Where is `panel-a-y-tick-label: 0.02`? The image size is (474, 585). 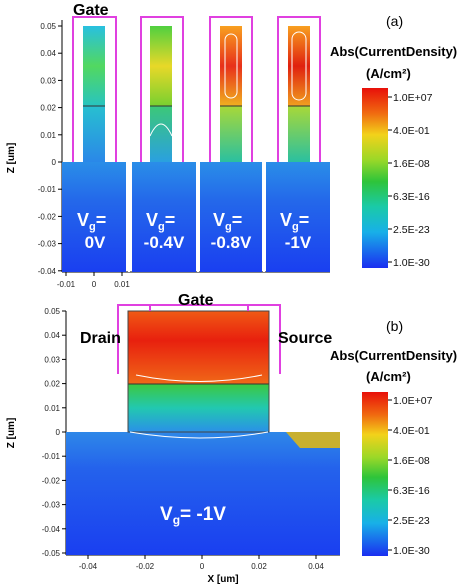
panel-a-y-tick-label: 0.02 is located at coordinates (48, 108).